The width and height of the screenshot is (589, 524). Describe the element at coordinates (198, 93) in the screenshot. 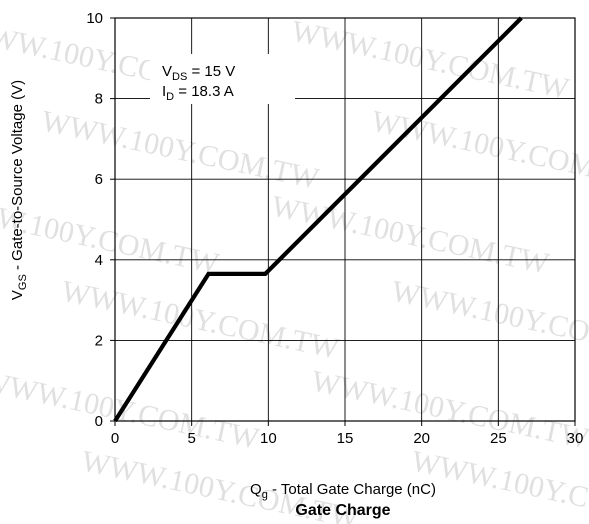

I see `annotation-id: ID = 18.3 A` at that location.